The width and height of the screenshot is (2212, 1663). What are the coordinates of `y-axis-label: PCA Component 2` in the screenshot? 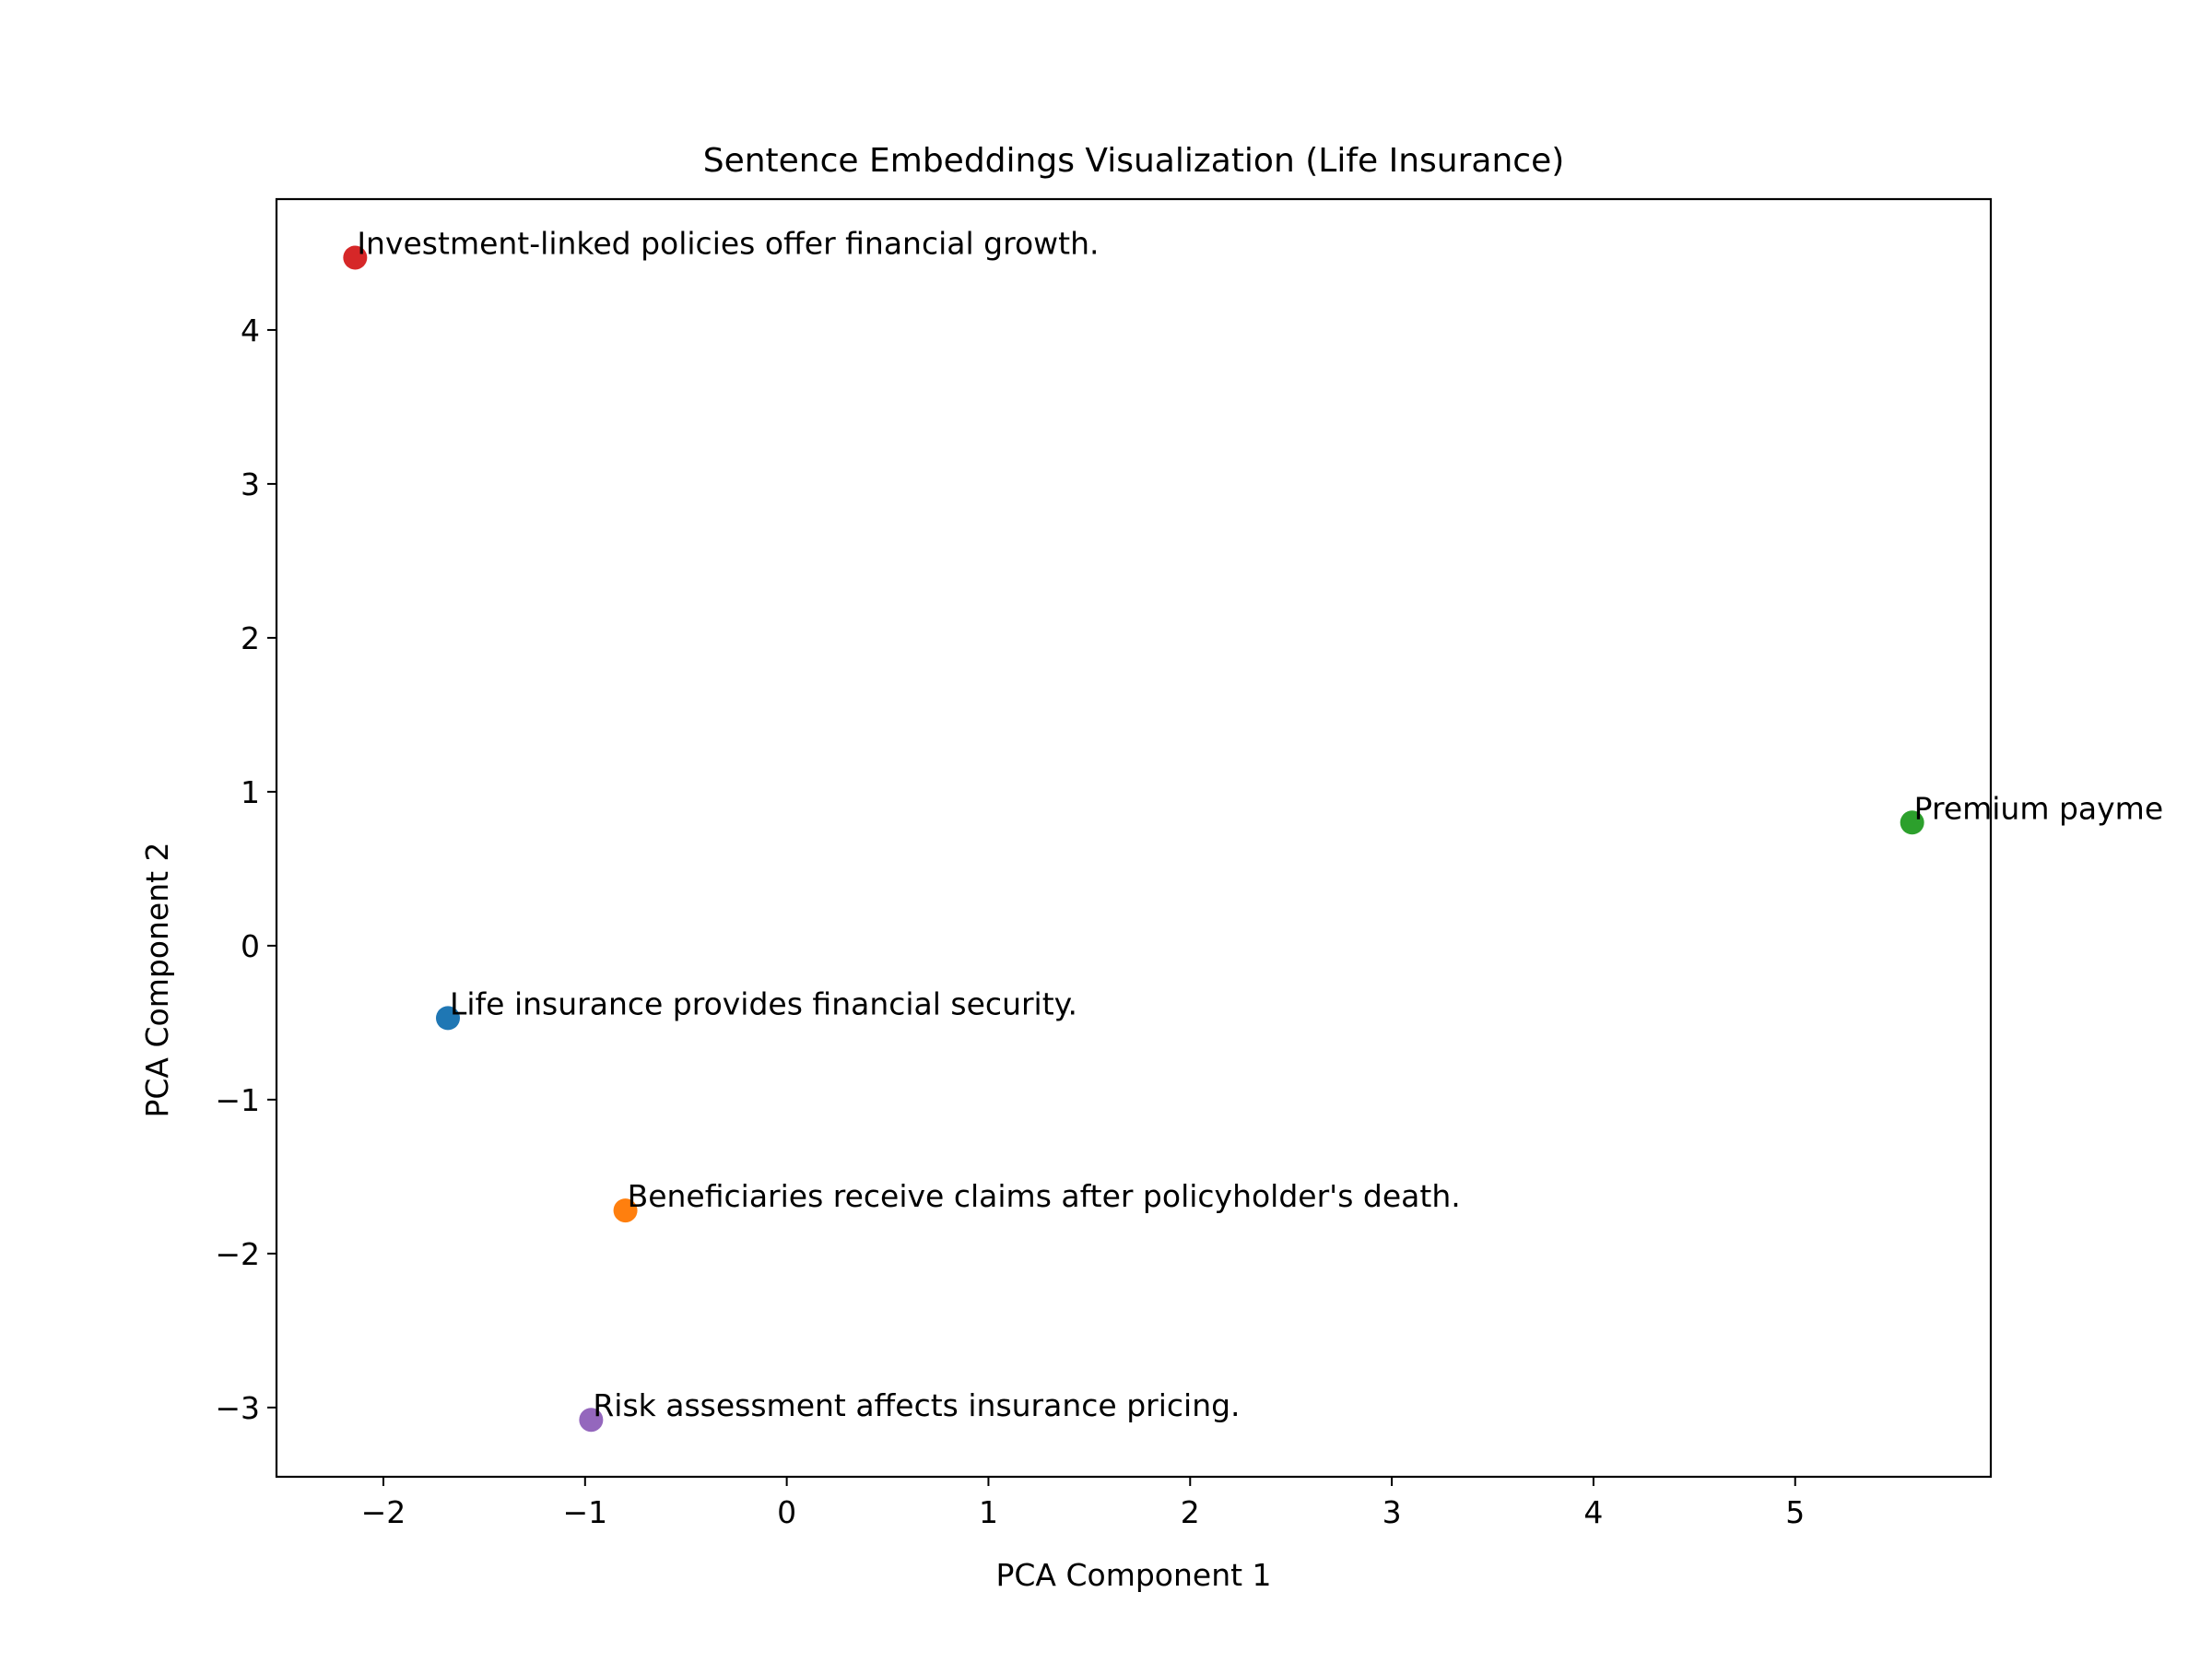 It's located at (157, 979).